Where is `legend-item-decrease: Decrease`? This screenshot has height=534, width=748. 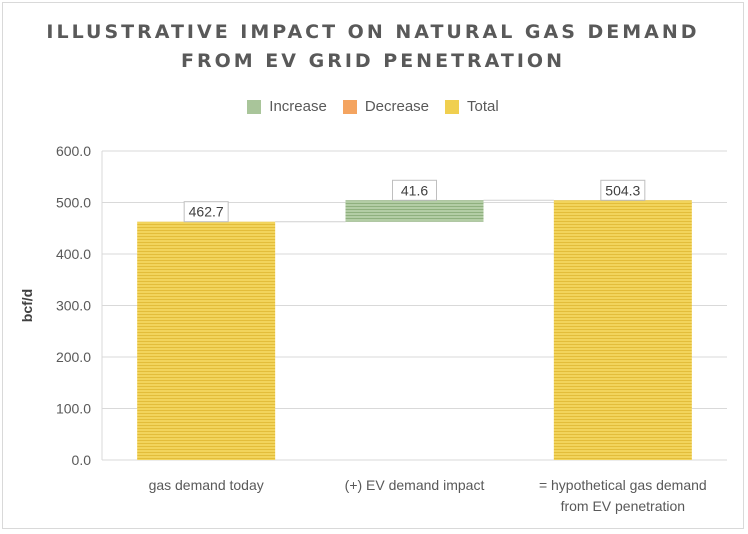 legend-item-decrease: Decrease is located at coordinates (386, 106).